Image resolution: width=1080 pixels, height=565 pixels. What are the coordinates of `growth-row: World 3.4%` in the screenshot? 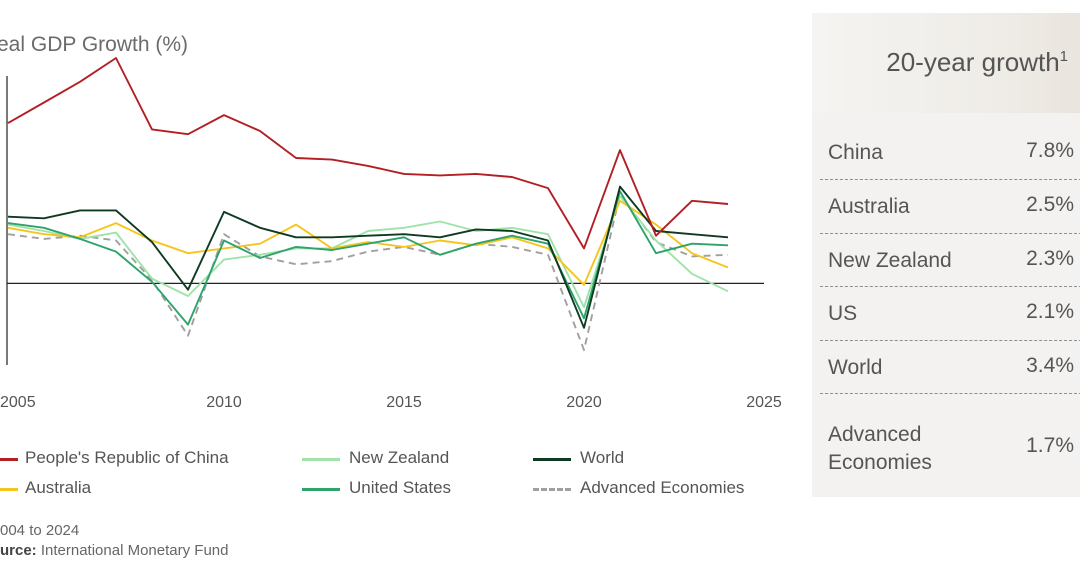 It's located at (950, 367).